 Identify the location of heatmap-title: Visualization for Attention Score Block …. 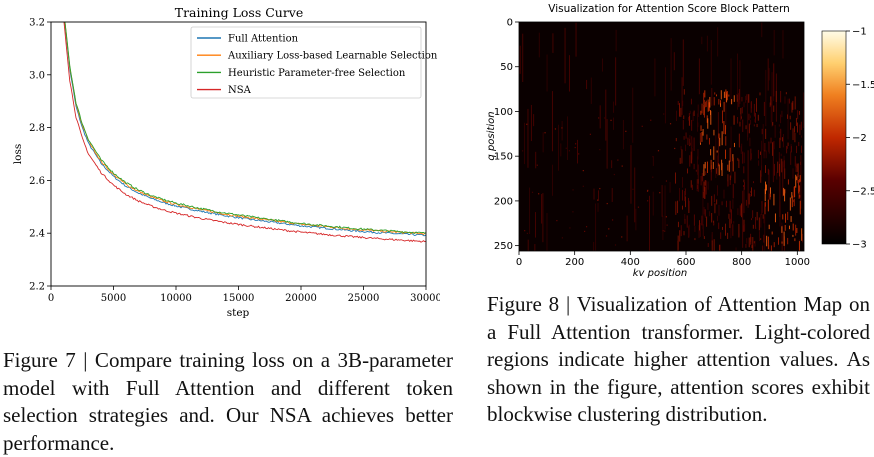
(669, 9).